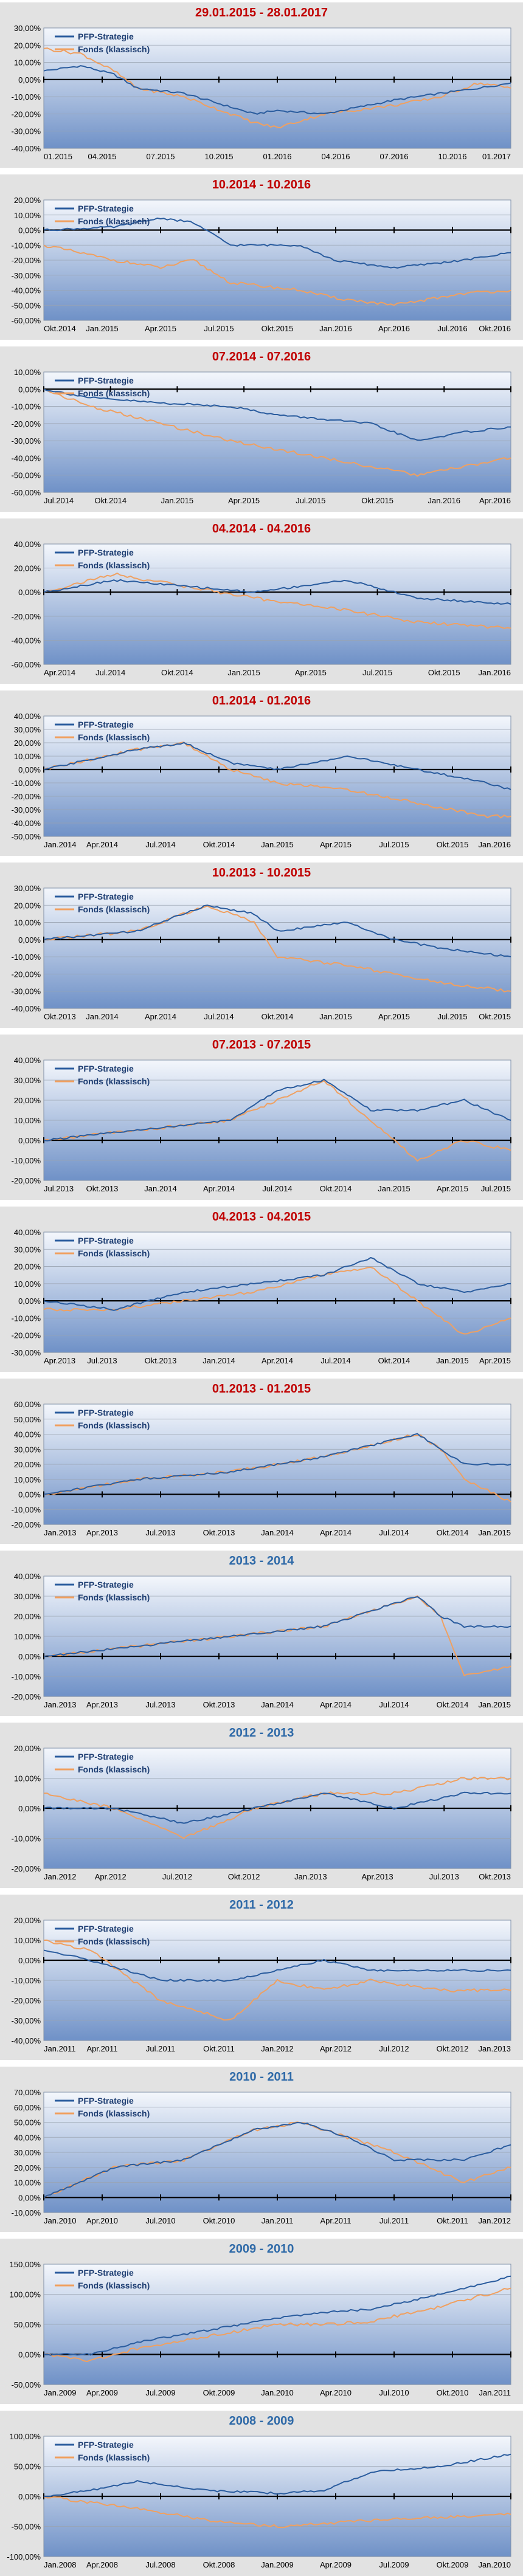 The image size is (523, 2576). I want to click on y-tick-label: 30,00%, so click(27, 1449).